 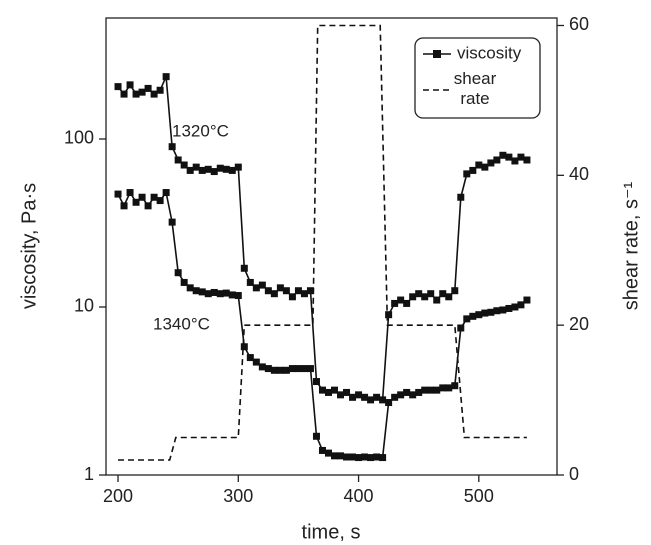 What do you see at coordinates (29, 246) in the screenshot?
I see `y-axis-title: viscosity, Pa·s` at bounding box center [29, 246].